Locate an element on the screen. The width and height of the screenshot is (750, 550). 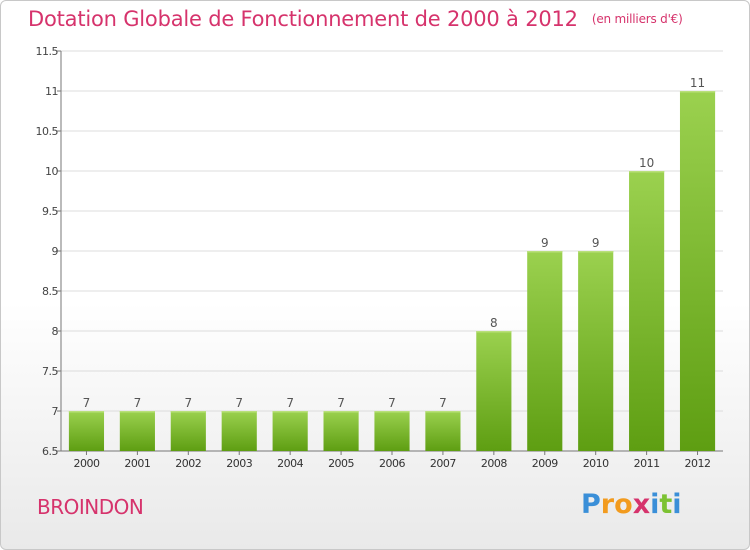
proxiti-logo: Proxiti is located at coordinates (631, 504).